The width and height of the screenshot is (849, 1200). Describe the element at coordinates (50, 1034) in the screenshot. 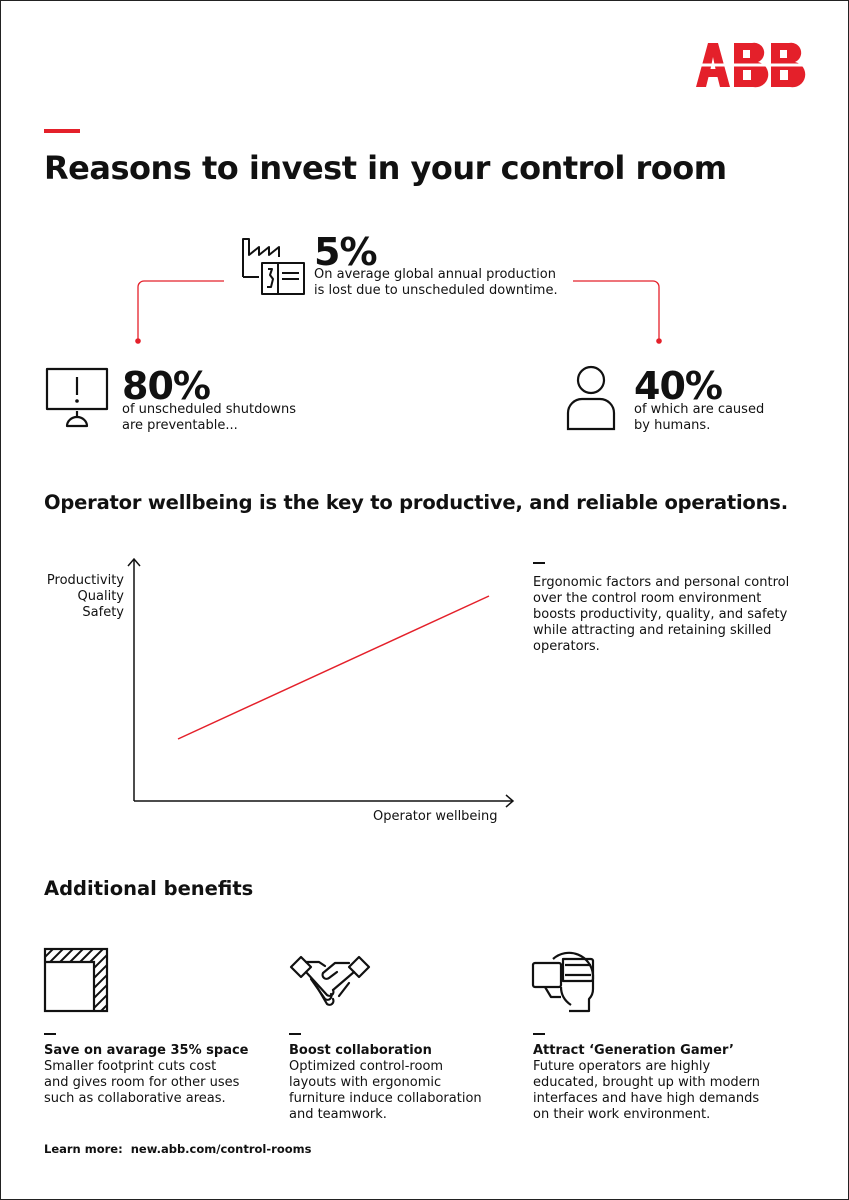

I see `benefit-1-dash` at that location.